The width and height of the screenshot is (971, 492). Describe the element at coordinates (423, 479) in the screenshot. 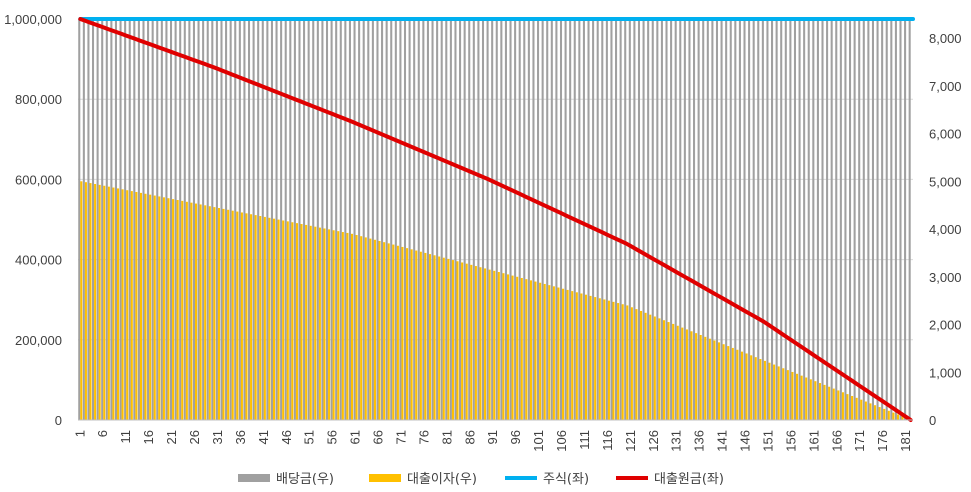

I see `legend-item: 대출이자(우)` at that location.